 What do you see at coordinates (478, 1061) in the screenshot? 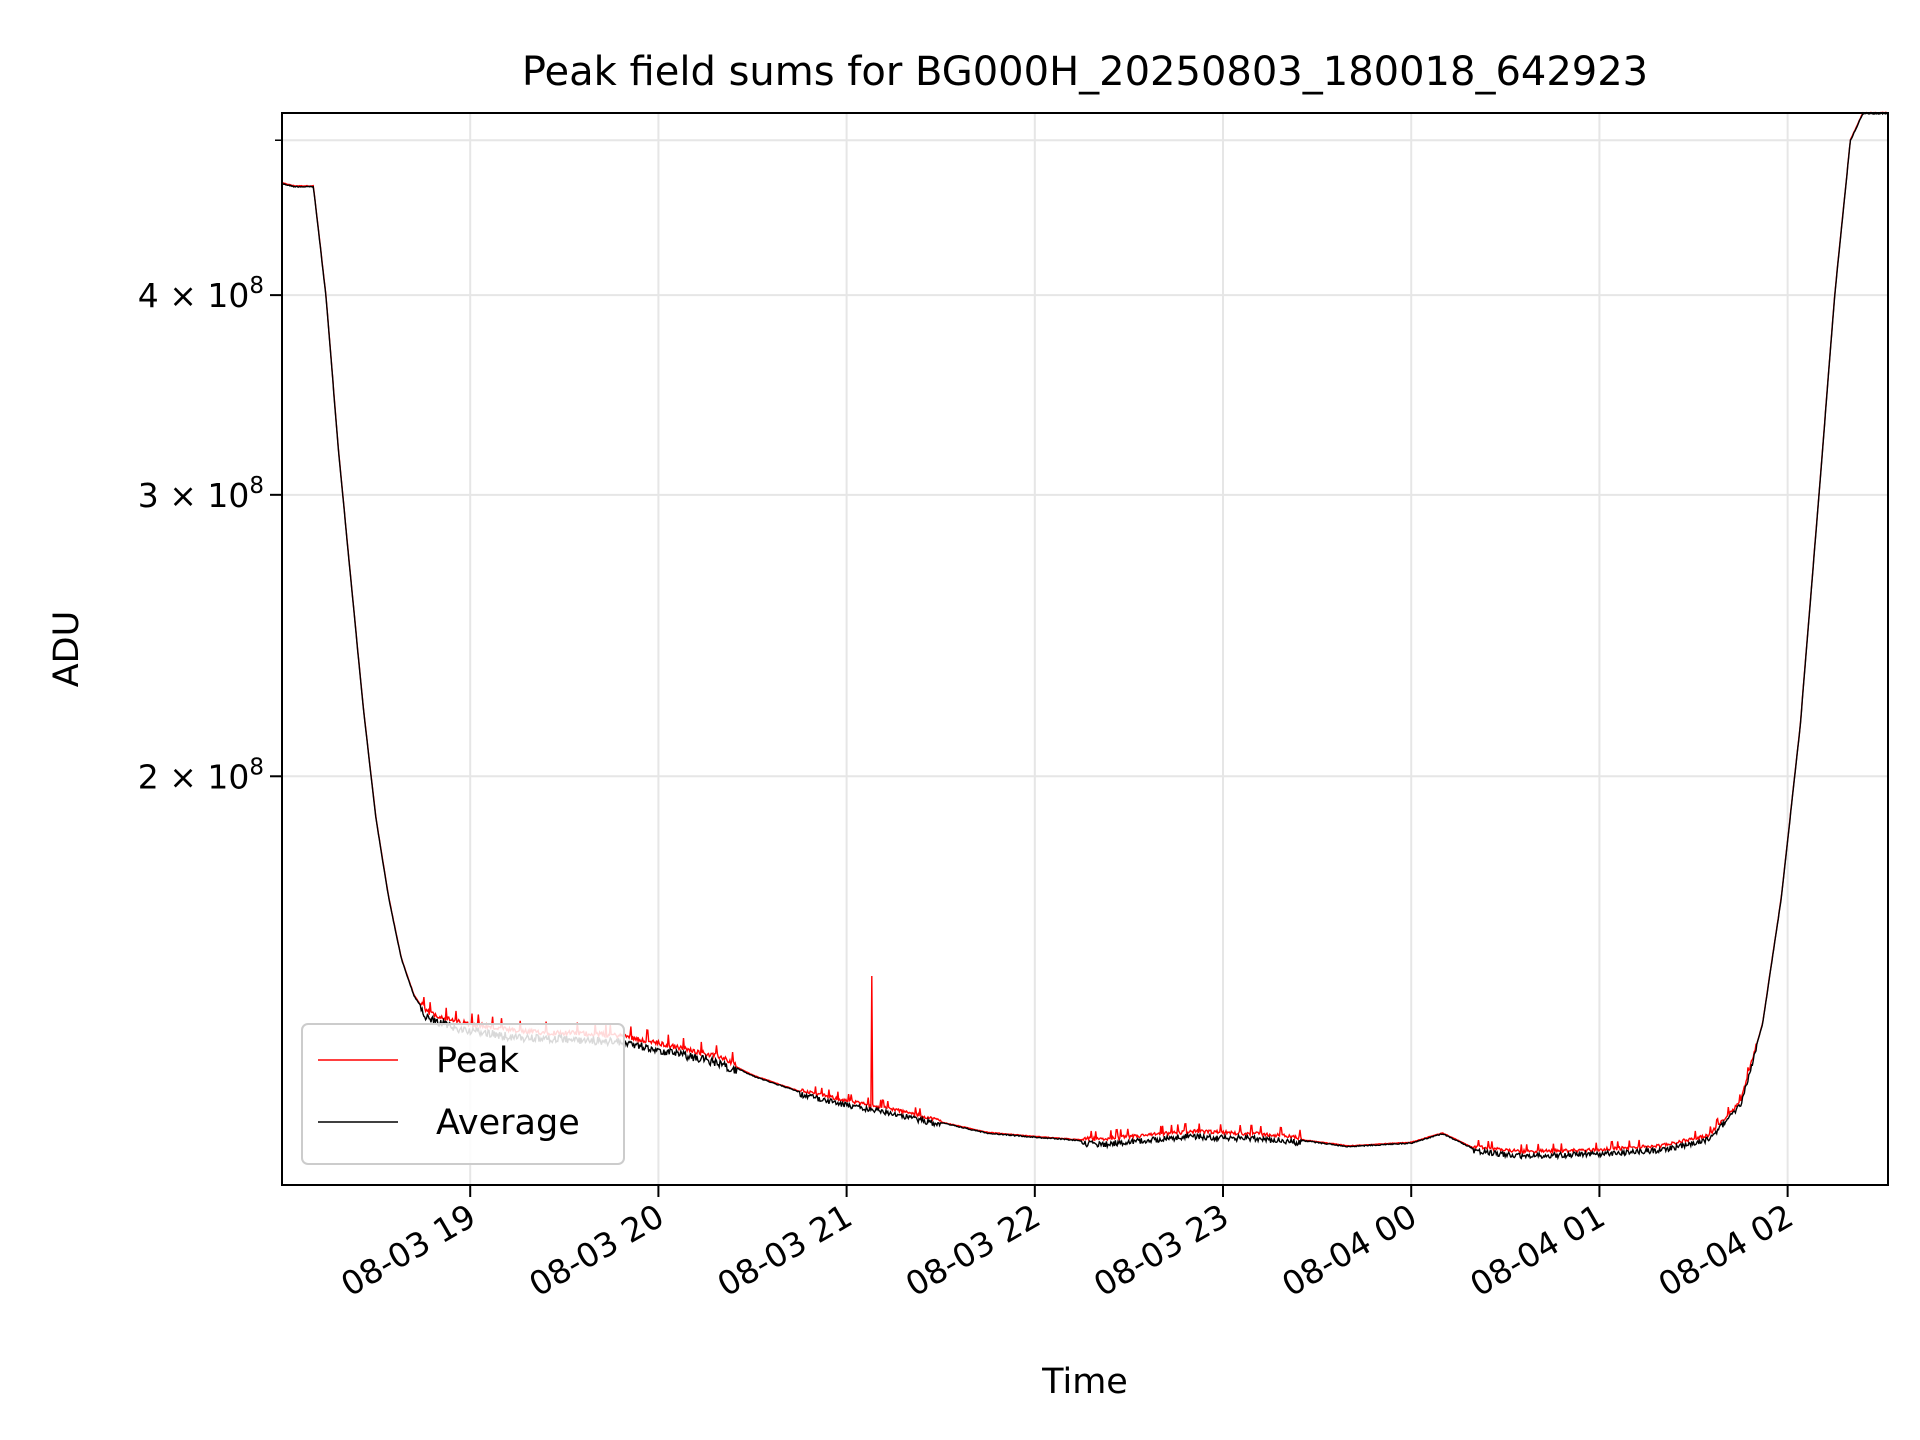
I see `legend-peak-label: Peak` at bounding box center [478, 1061].